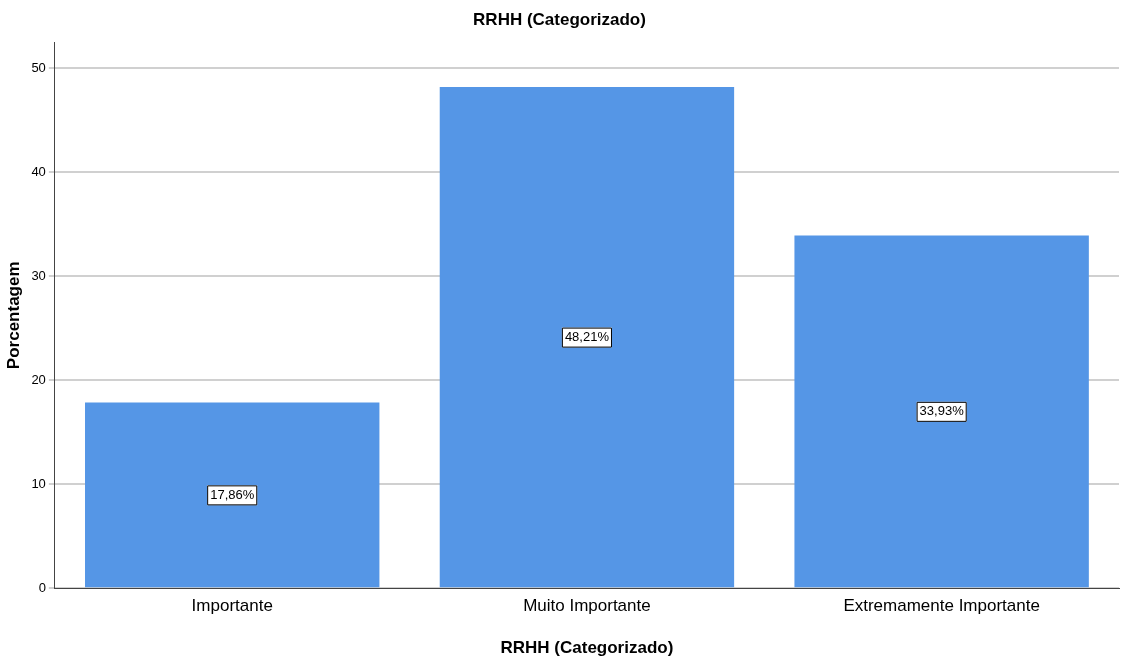 The height and width of the screenshot is (663, 1131). What do you see at coordinates (13, 315) in the screenshot?
I see `y-axis-title: Porcentagem` at bounding box center [13, 315].